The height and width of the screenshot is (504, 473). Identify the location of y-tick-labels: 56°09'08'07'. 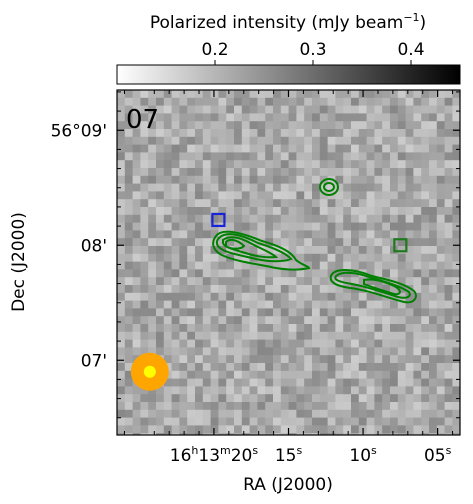
(79, 246).